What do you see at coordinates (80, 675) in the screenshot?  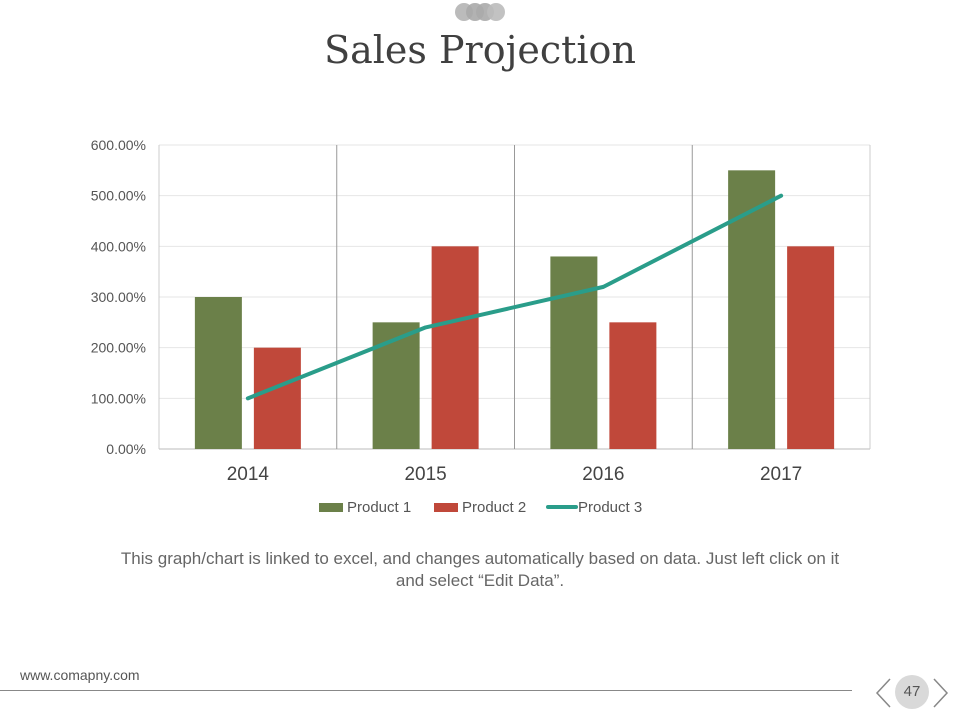 I see `footer-url: www.comapny.com` at bounding box center [80, 675].